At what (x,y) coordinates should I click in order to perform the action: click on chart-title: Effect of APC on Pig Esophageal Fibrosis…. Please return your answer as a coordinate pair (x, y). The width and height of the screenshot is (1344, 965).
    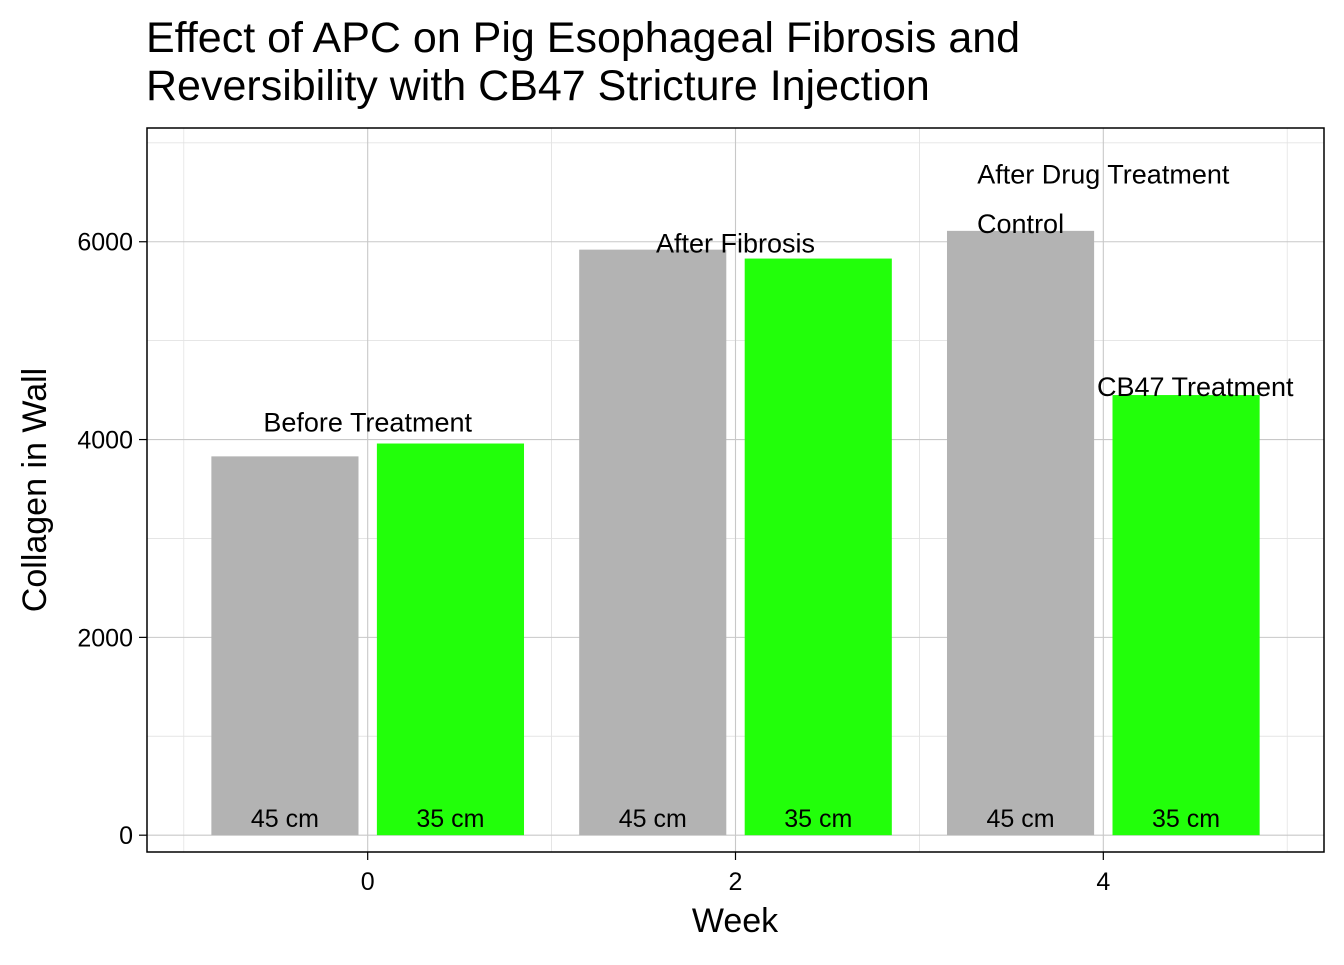
    Looking at the image, I should click on (583, 62).